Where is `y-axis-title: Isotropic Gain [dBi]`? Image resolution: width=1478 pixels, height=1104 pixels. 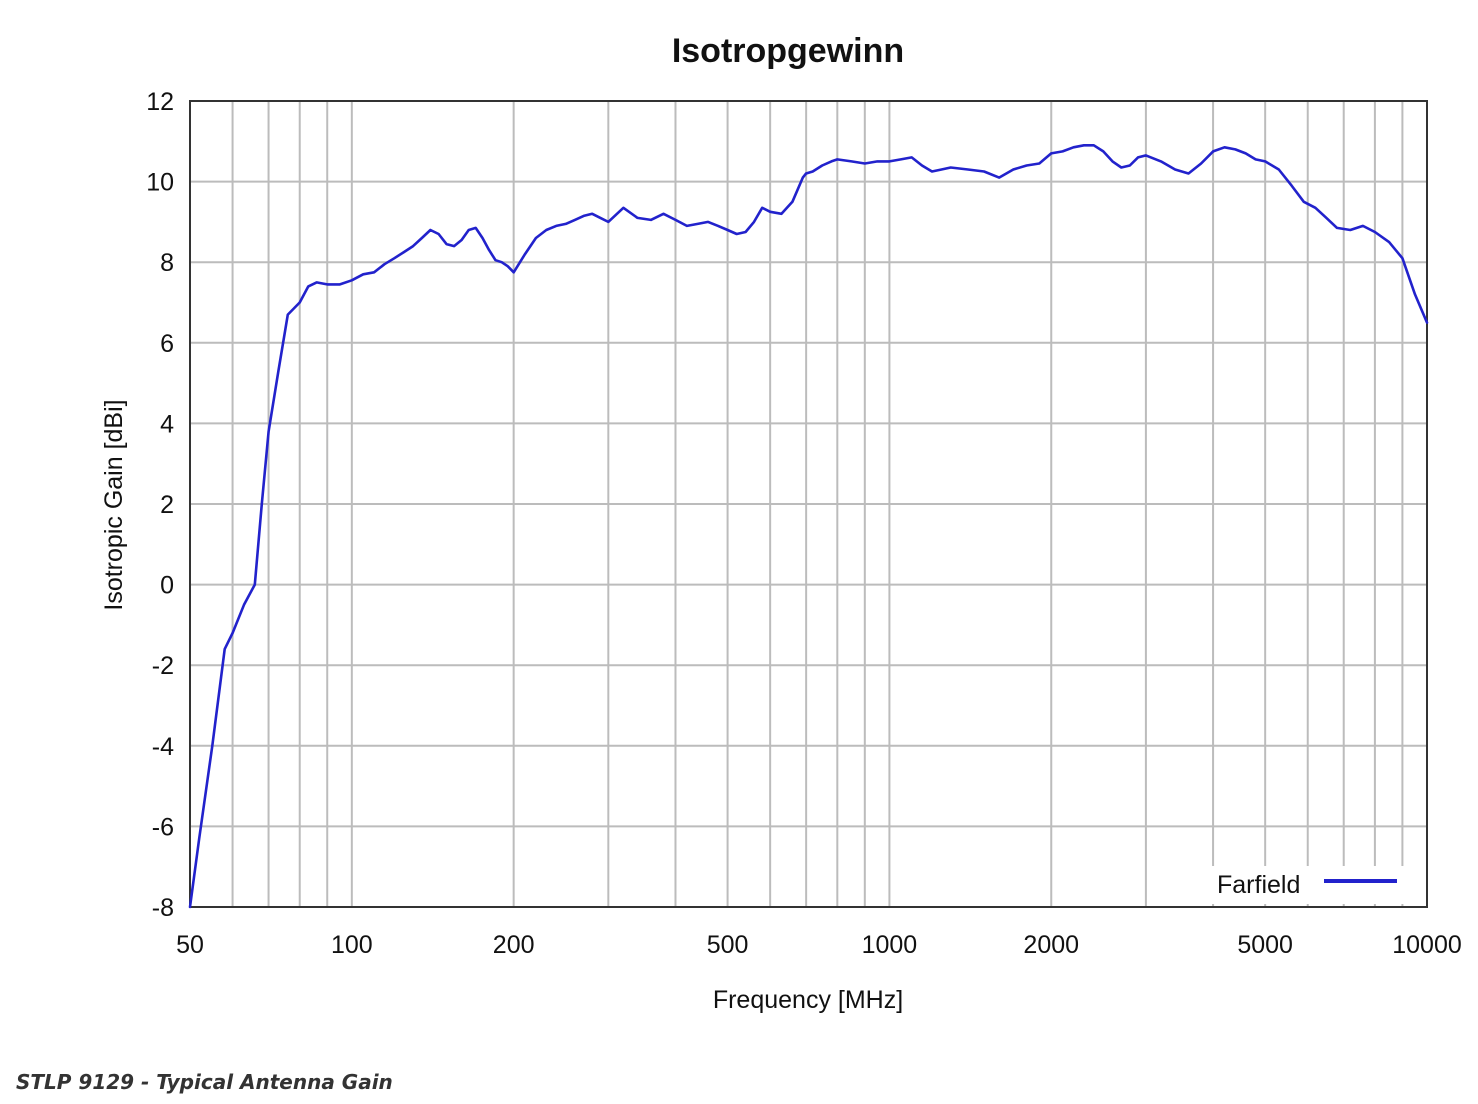 y-axis-title: Isotropic Gain [dBi] is located at coordinates (114, 504).